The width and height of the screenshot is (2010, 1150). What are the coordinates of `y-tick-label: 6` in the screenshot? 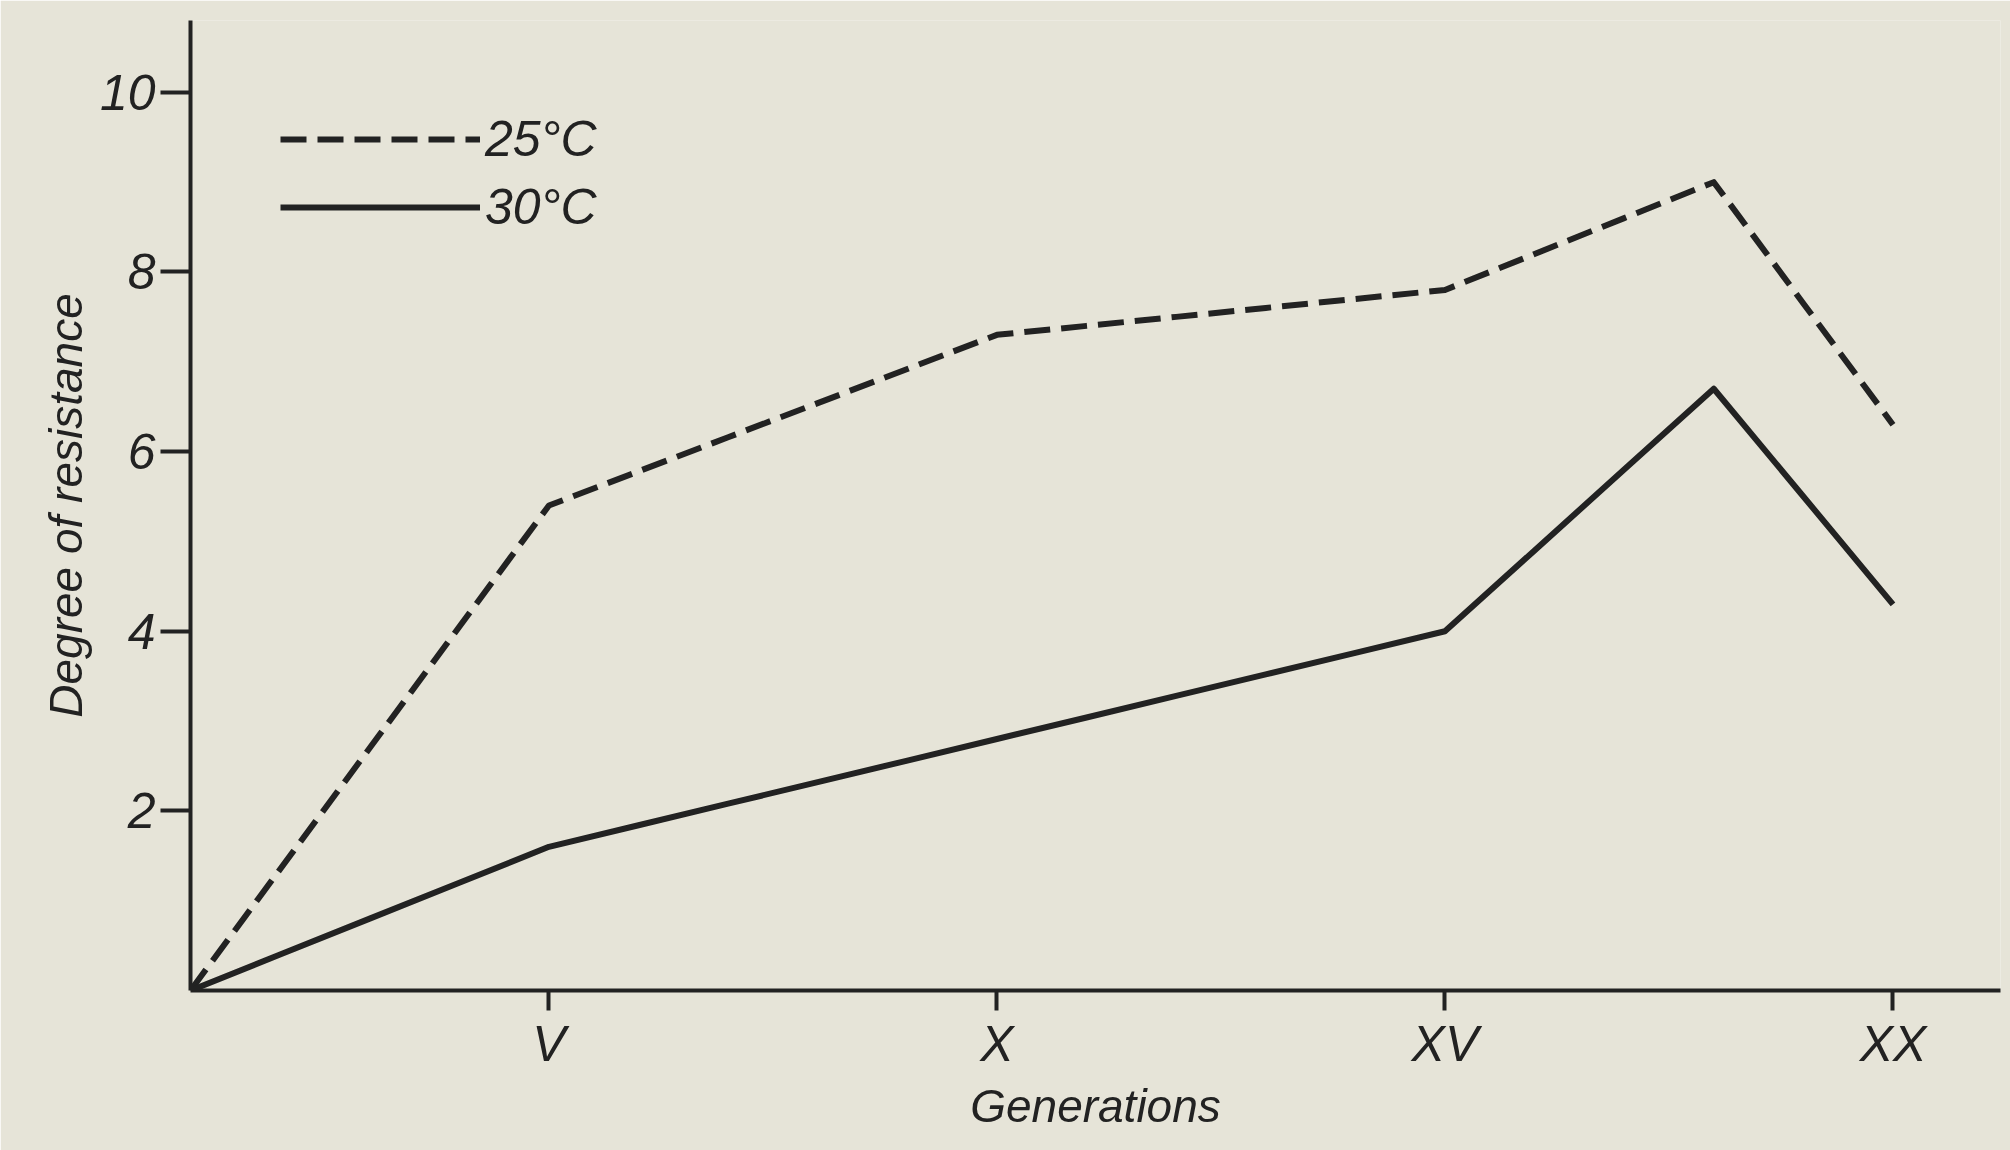 It's located at (141, 452).